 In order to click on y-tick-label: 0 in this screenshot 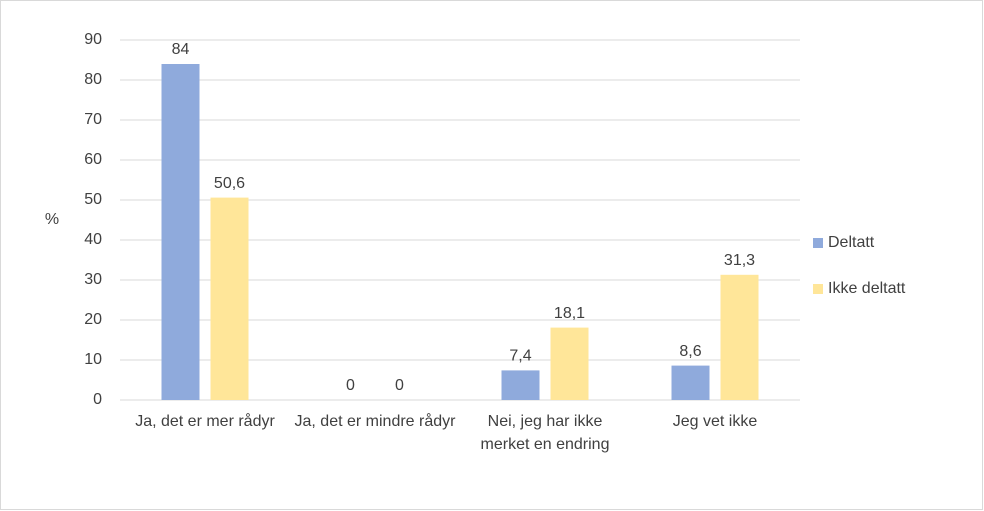, I will do `click(97, 399)`.